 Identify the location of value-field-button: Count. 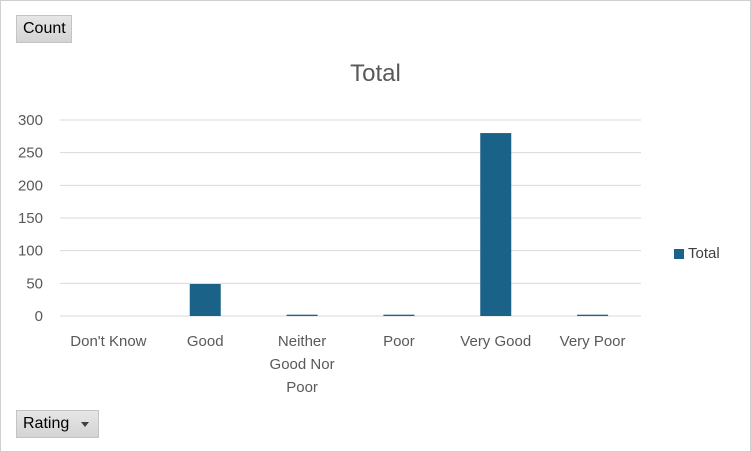
(44, 29).